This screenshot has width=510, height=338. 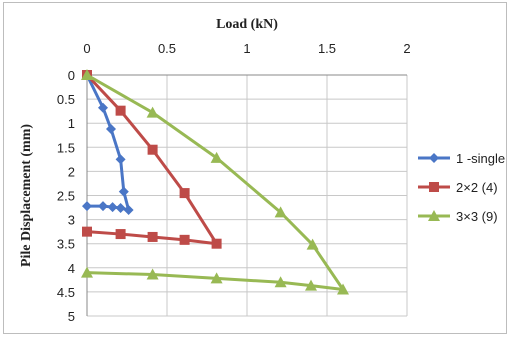 I want to click on y-tick-label: 2, so click(x=71, y=171).